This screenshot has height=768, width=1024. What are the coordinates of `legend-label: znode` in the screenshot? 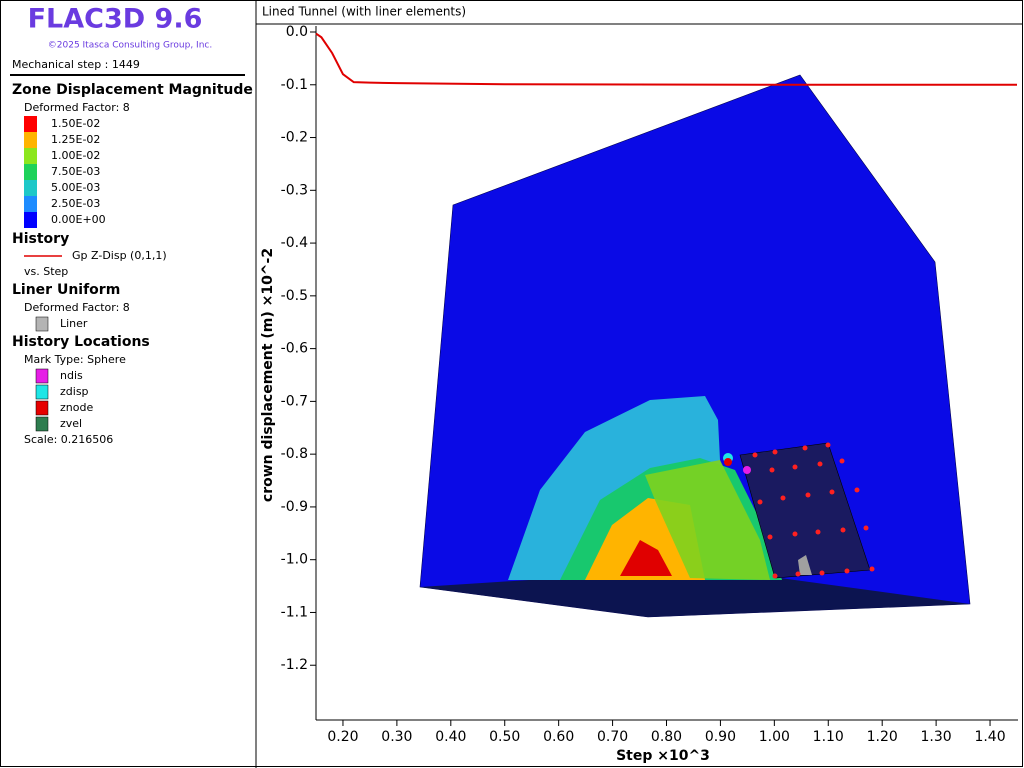 It's located at (76, 407).